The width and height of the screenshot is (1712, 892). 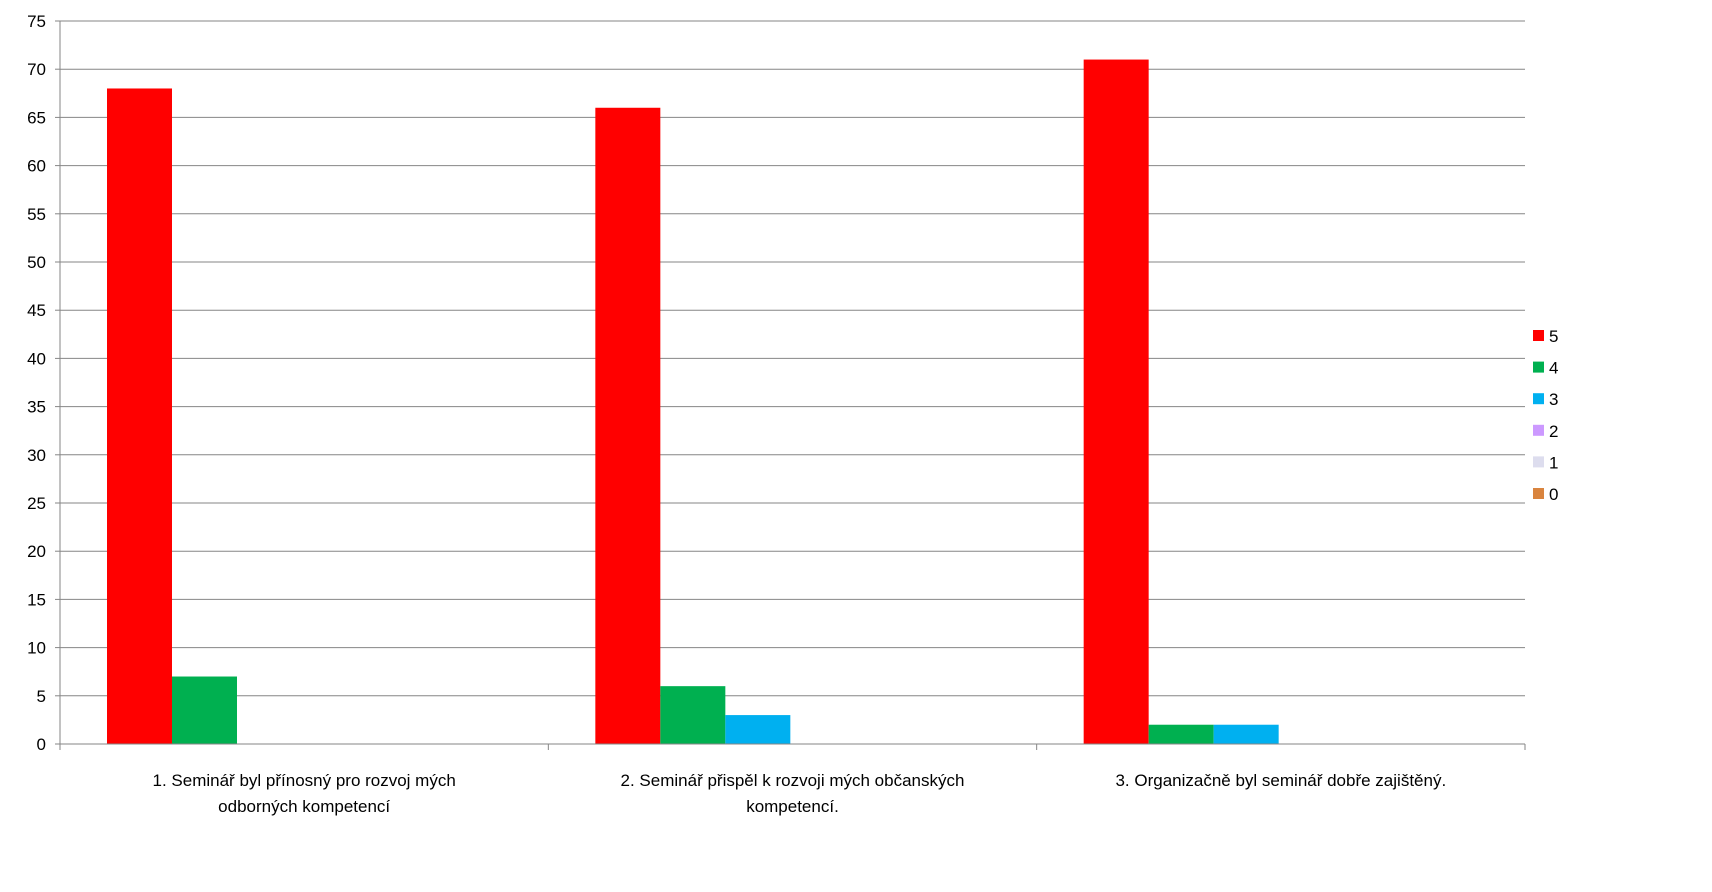 I want to click on y-tick-label: 15, so click(x=36, y=599).